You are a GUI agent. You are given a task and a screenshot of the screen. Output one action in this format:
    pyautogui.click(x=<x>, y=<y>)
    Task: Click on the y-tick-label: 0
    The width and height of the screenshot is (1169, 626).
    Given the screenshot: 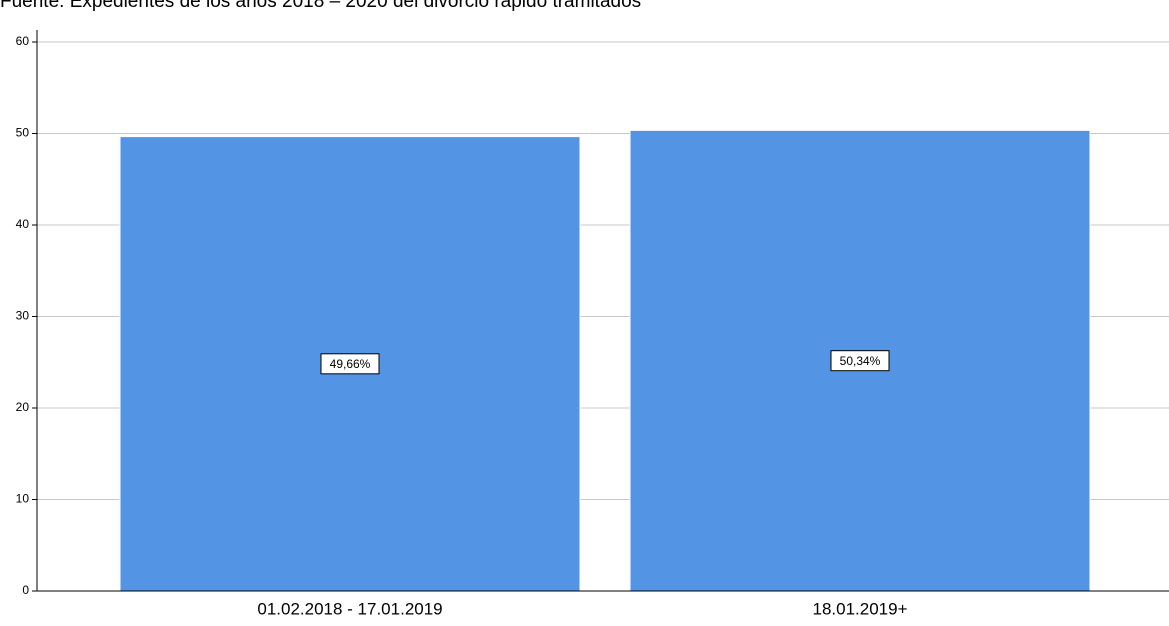 What is the action you would take?
    pyautogui.click(x=25, y=590)
    